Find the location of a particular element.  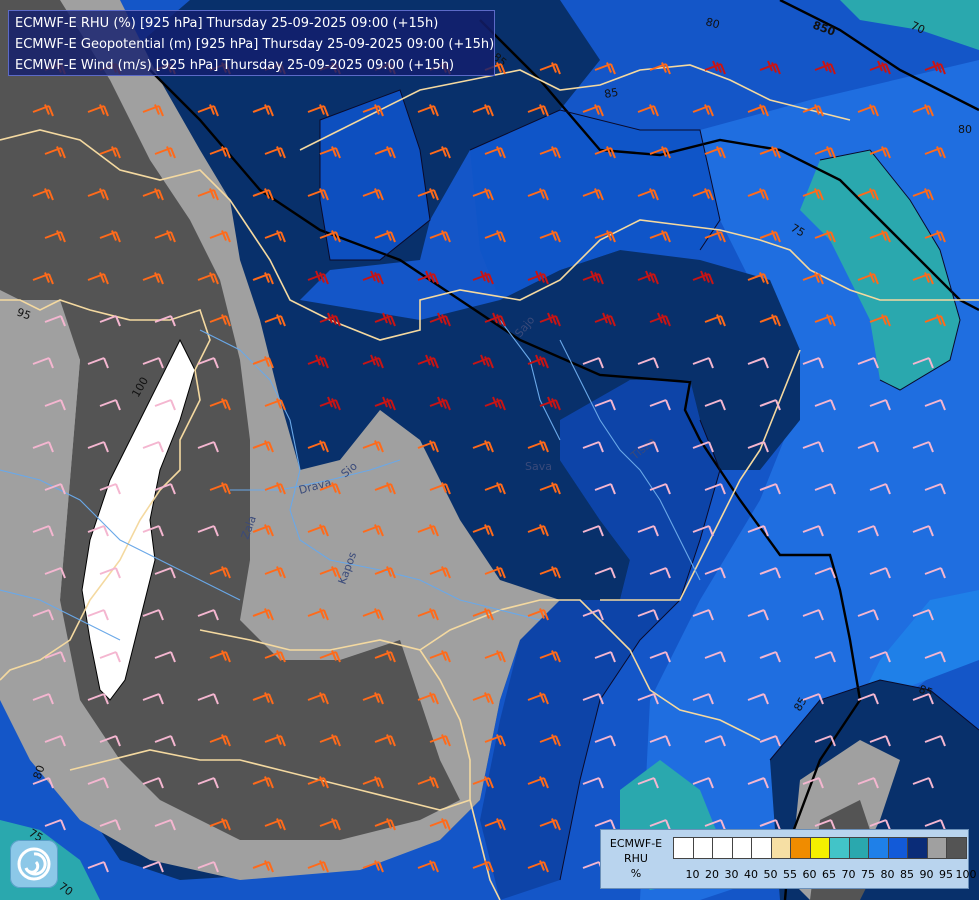

legend-title: ECMWF-E RHU % is located at coordinates (636, 858).